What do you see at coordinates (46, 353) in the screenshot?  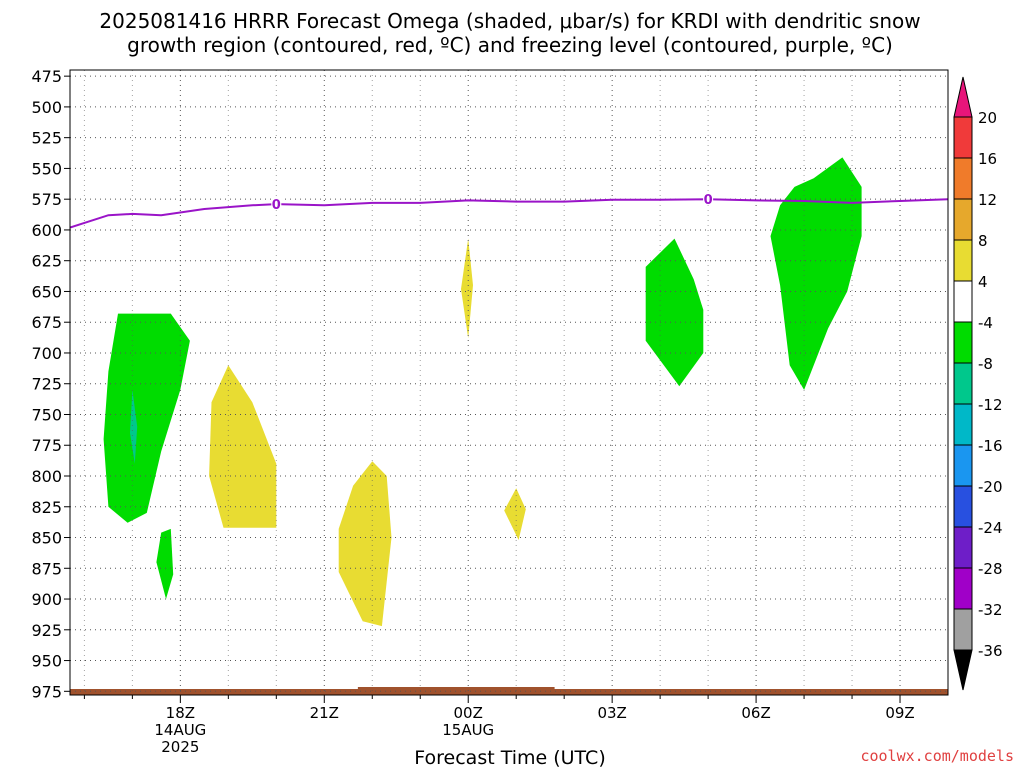 I see `y-tick-label-700: 700` at bounding box center [46, 353].